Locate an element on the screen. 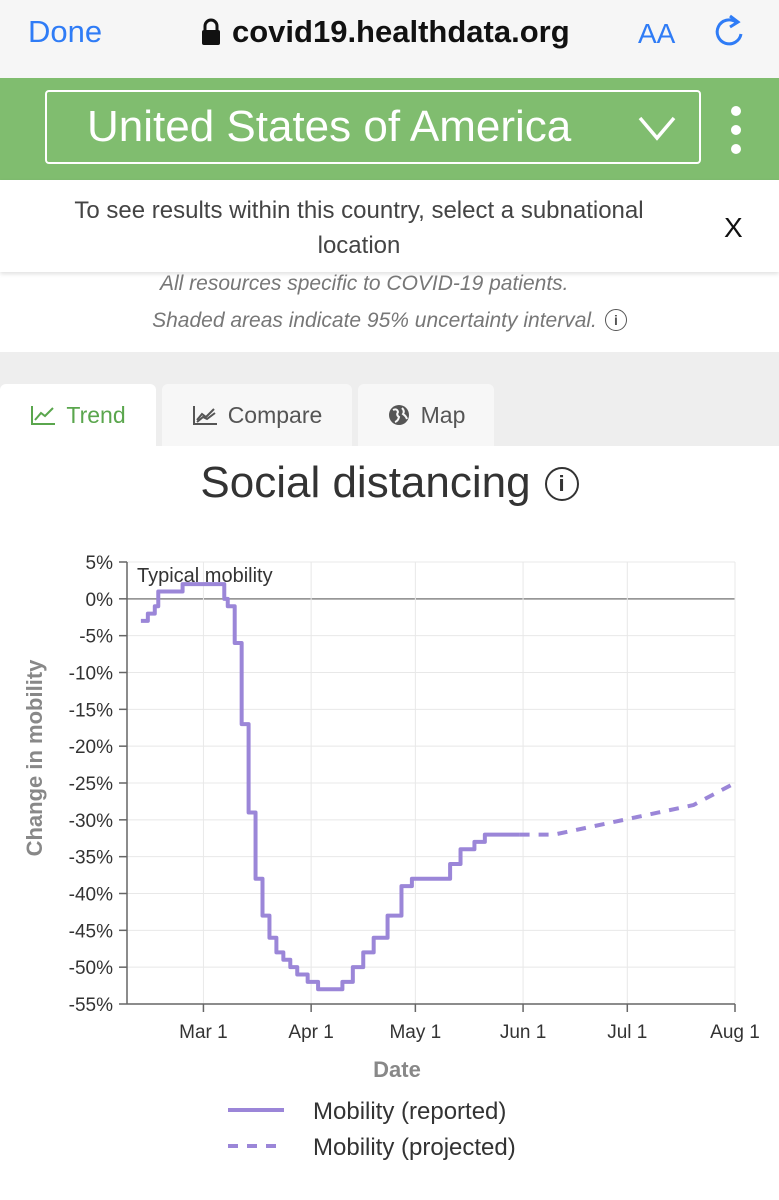  y-tick-label: 5% is located at coordinates (100, 563).